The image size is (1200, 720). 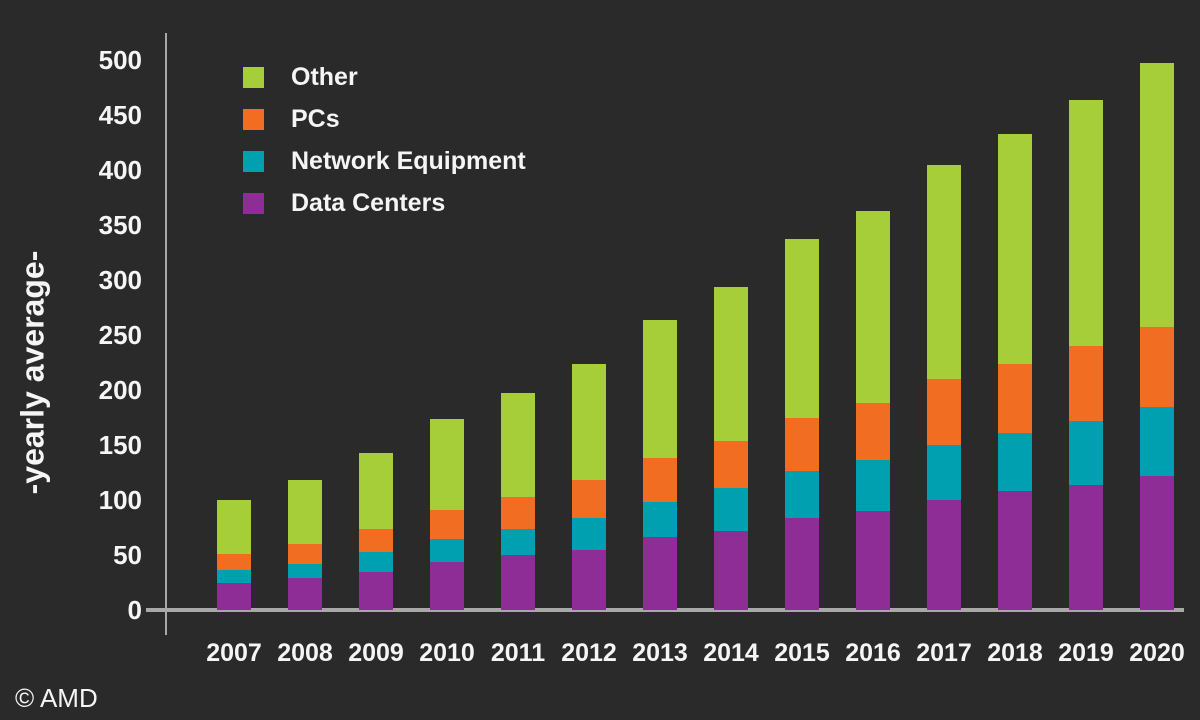 I want to click on legend-label-other: Other, so click(x=324, y=76).